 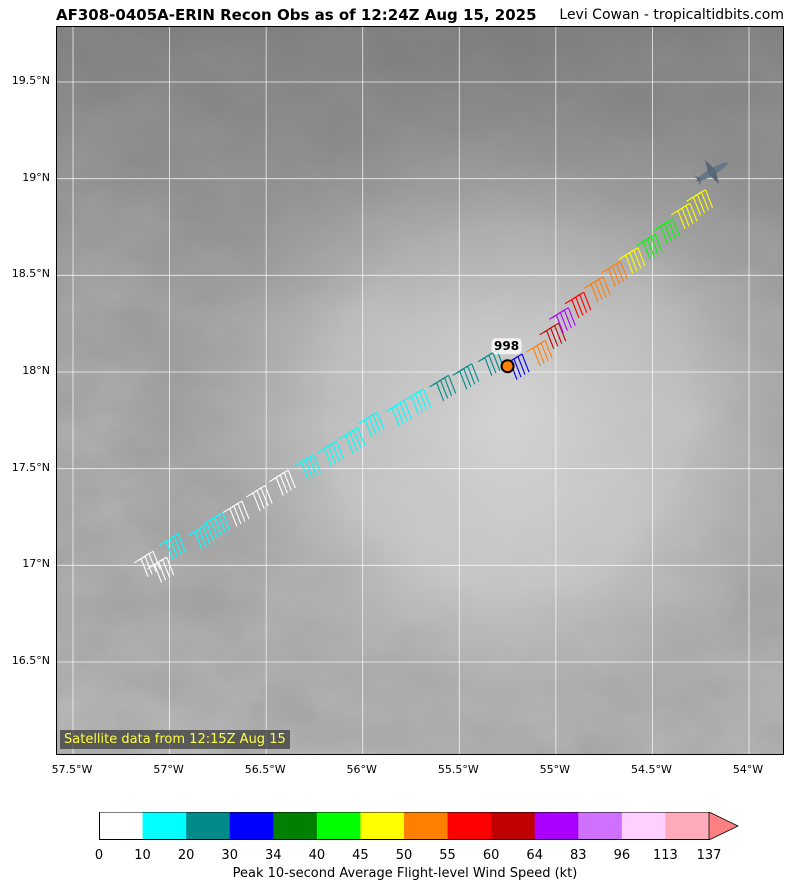 I want to click on lon-tick-label: 56.5°W, so click(x=265, y=769).